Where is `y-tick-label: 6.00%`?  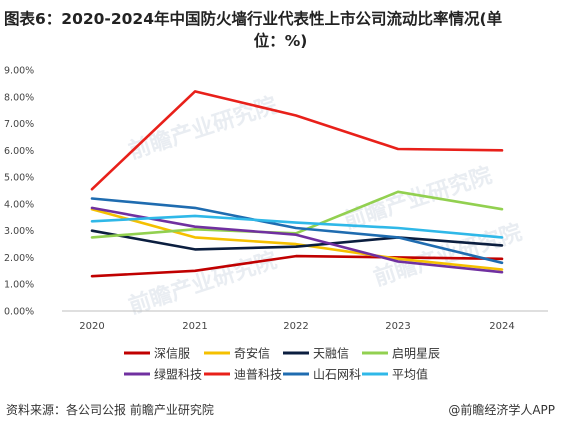
y-tick-label: 6.00% is located at coordinates (19, 151).